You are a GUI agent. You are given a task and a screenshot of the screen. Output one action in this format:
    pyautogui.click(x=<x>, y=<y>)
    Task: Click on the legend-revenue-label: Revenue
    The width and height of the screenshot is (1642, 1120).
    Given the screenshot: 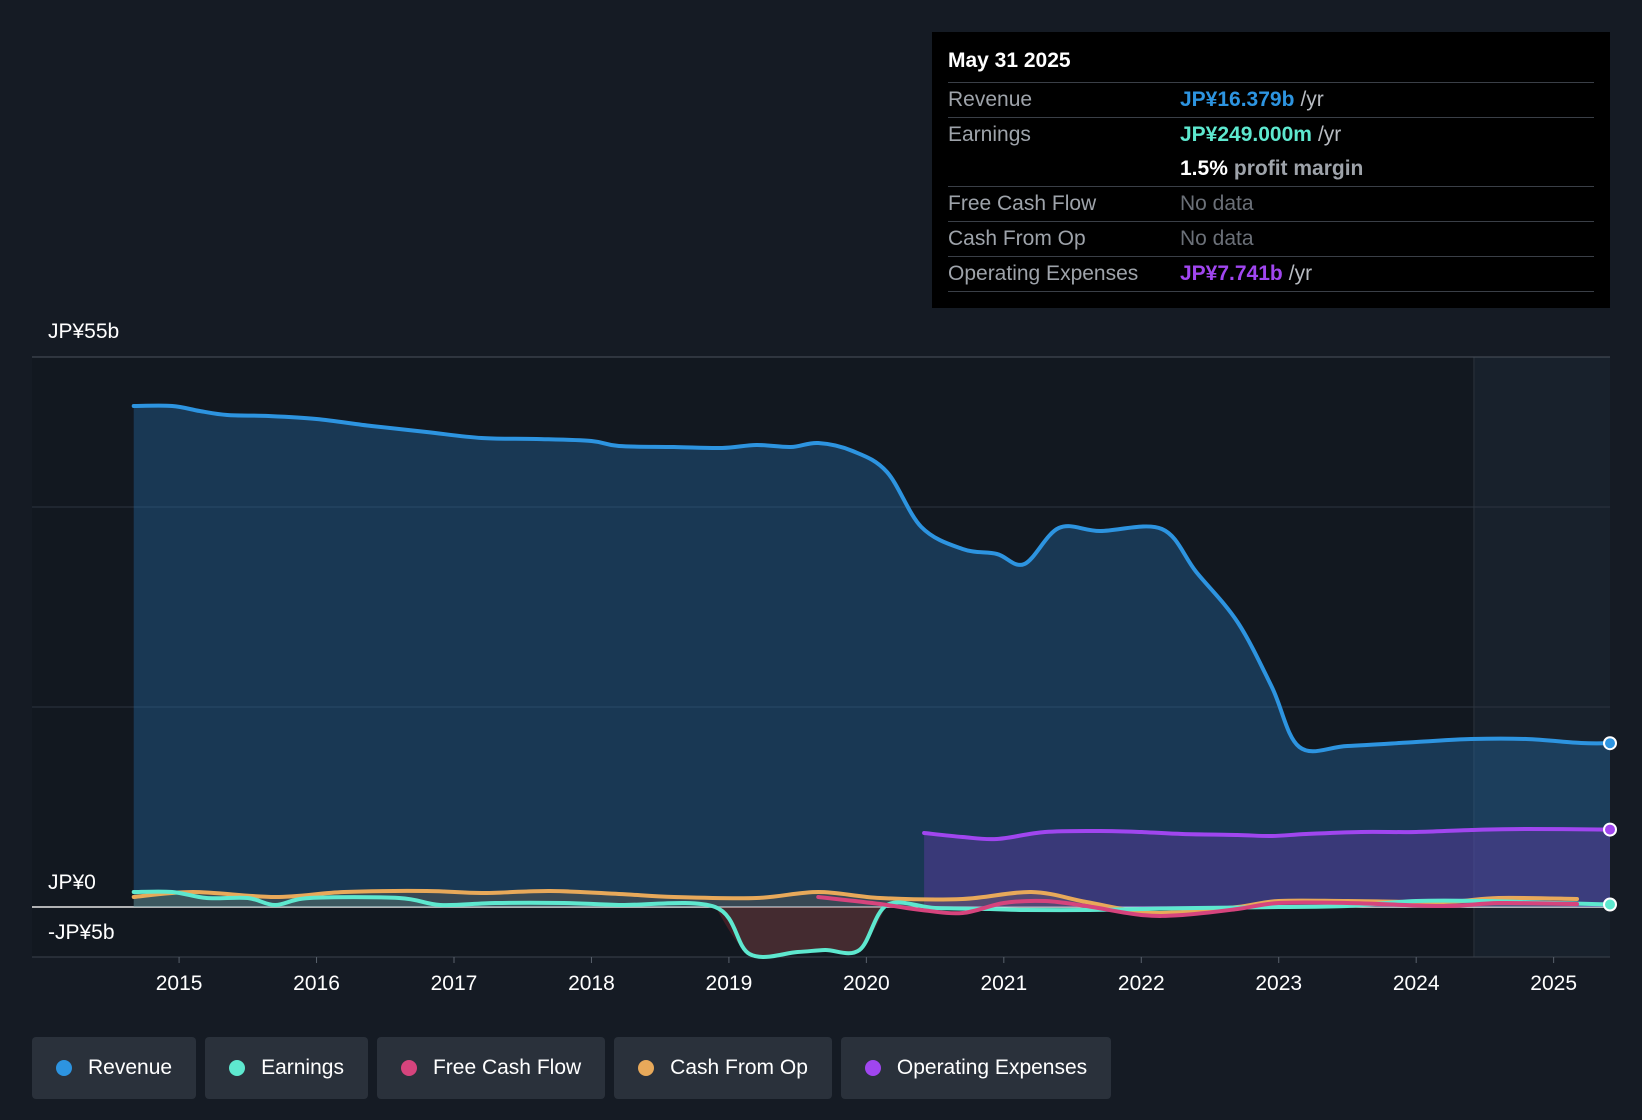 What is the action you would take?
    pyautogui.click(x=130, y=1067)
    